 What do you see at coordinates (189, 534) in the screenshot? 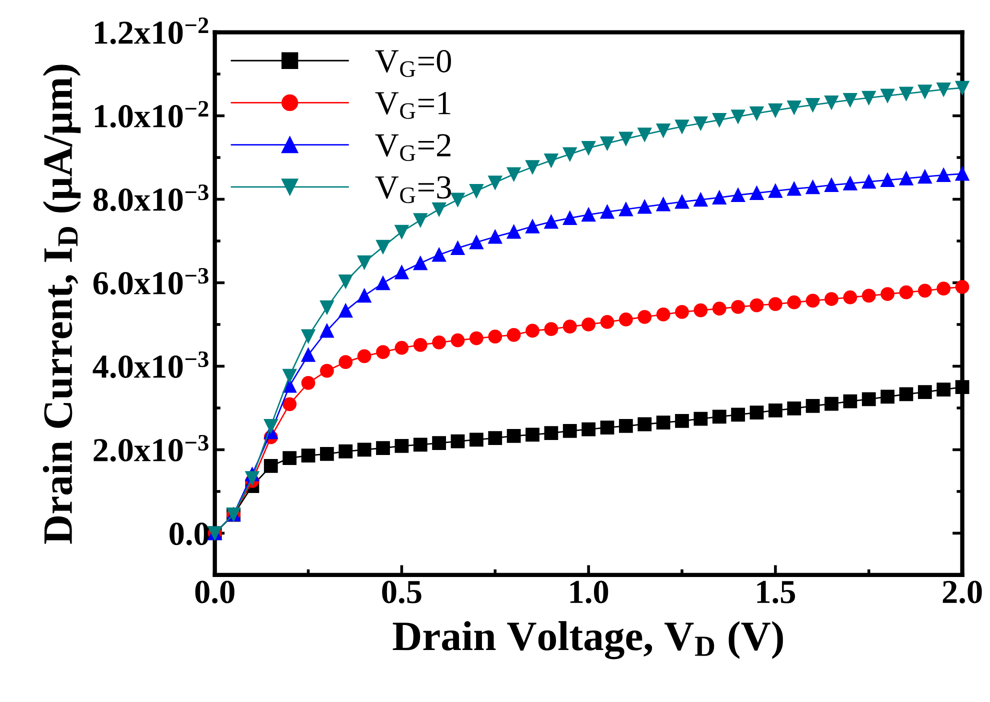
I see `y-tick-label: 0.0` at bounding box center [189, 534].